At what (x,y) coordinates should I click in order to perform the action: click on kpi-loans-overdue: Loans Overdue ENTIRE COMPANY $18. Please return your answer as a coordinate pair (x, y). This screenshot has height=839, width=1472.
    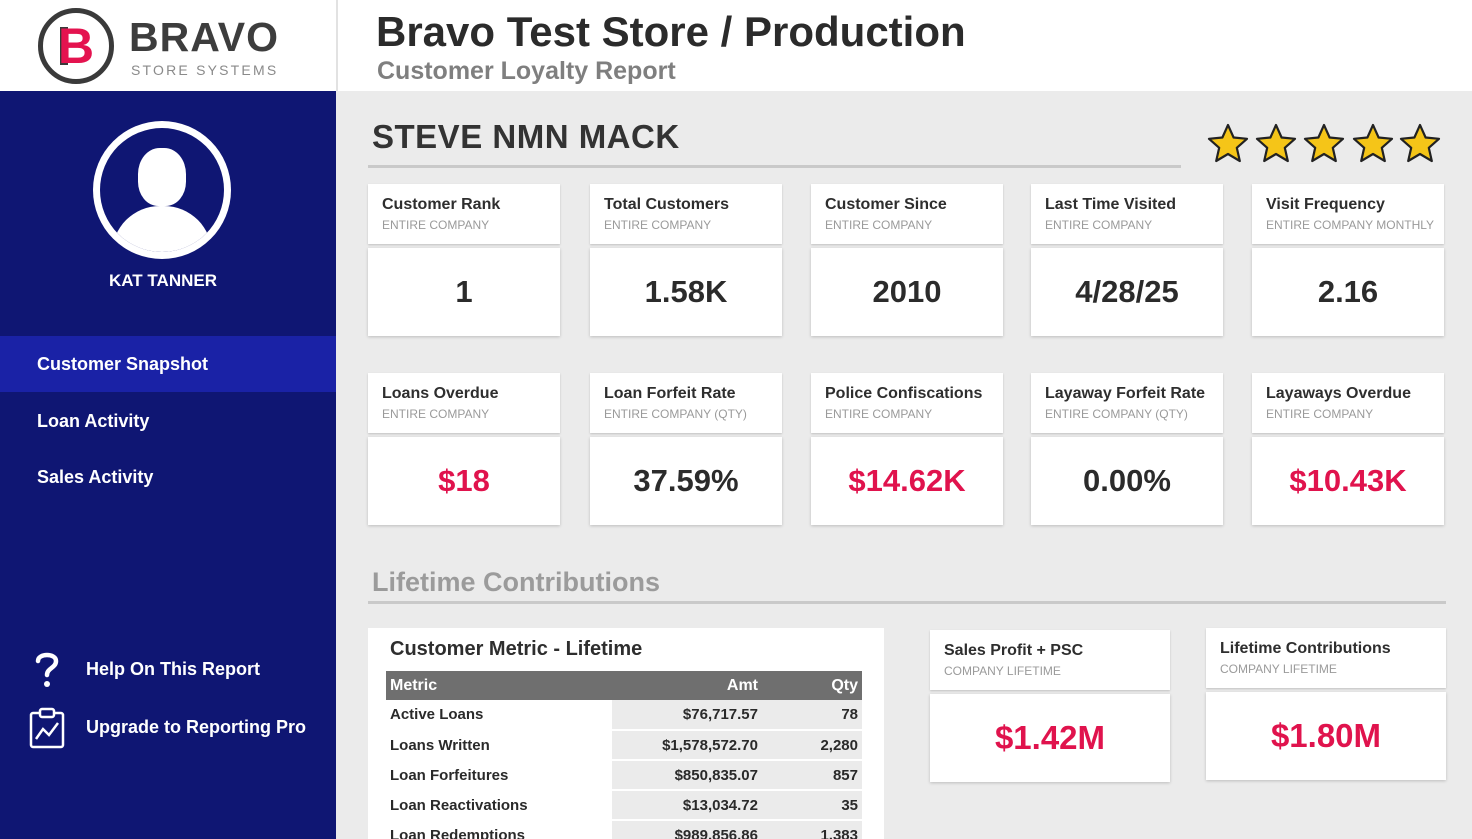
    Looking at the image, I should click on (464, 449).